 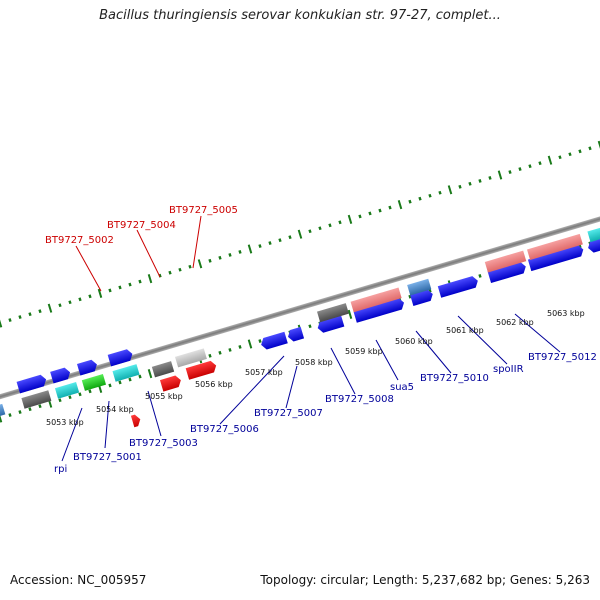 I want to click on label-bt9727-5002: BT9727_5002, so click(x=79, y=240).